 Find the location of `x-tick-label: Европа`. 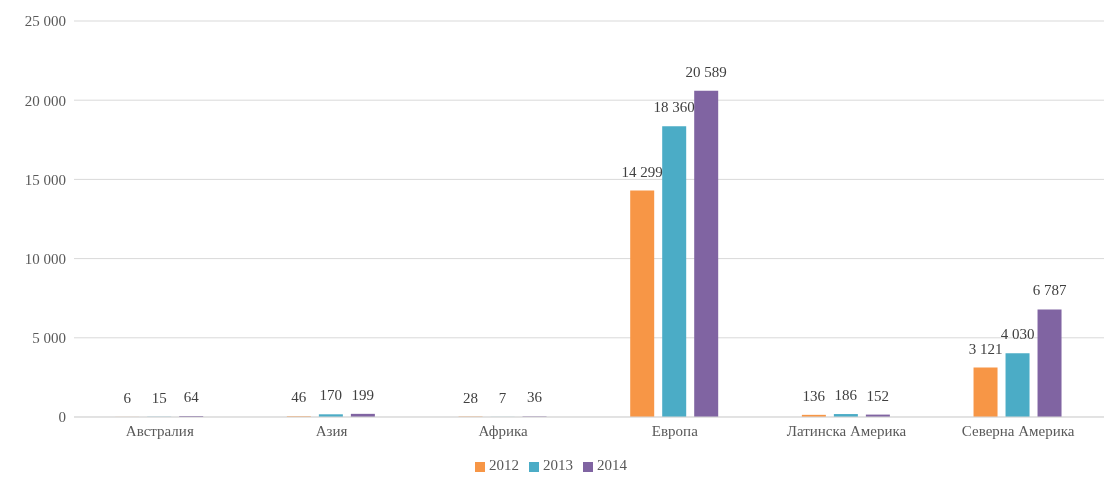

x-tick-label: Европа is located at coordinates (675, 430).